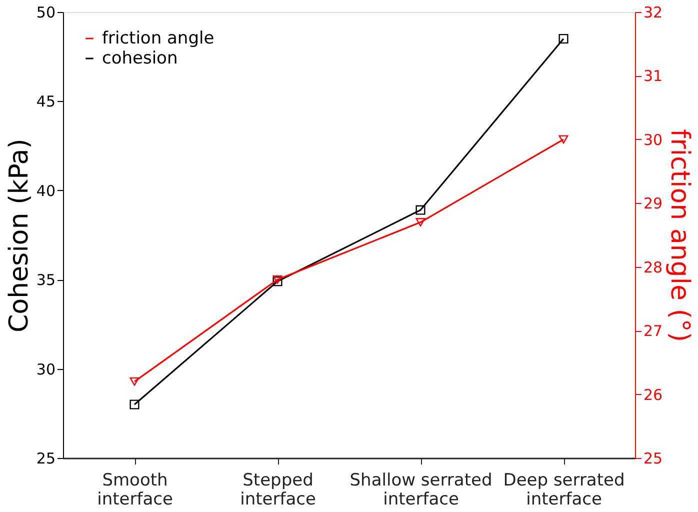 This screenshot has width=698, height=512. I want to click on x-tick-label: Stepped interface, so click(278, 490).